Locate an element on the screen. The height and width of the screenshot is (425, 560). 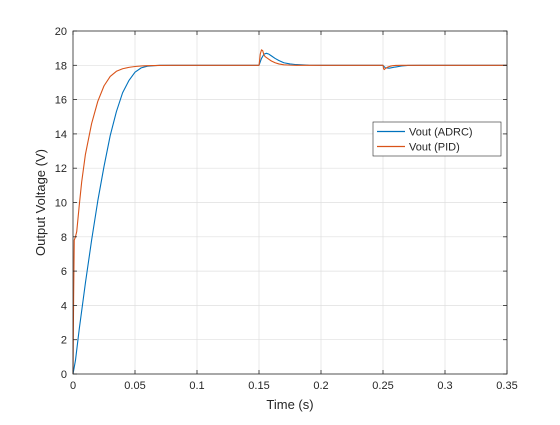
x-tick-label: 0.35 is located at coordinates (506, 386).